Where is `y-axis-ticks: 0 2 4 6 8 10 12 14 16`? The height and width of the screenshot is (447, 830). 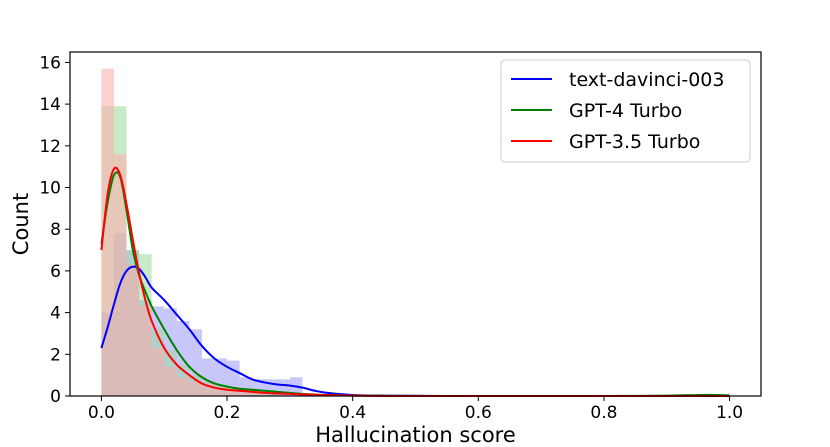 y-axis-ticks: 0 2 4 6 8 10 12 14 16 is located at coordinates (54, 230).